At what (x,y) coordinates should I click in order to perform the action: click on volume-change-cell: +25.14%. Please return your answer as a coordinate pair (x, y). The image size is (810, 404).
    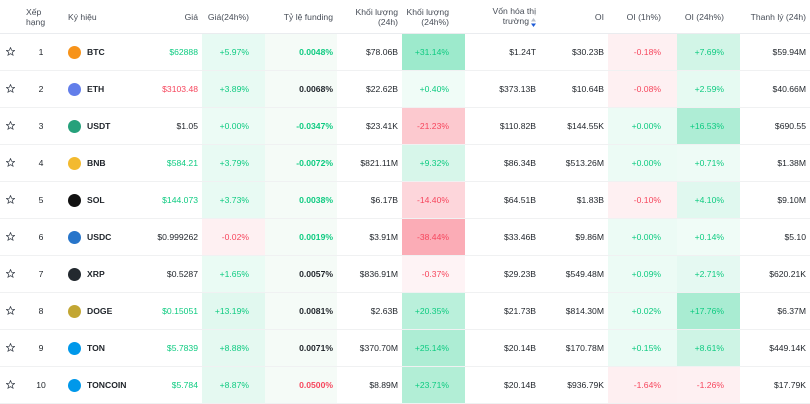
    Looking at the image, I should click on (433, 348).